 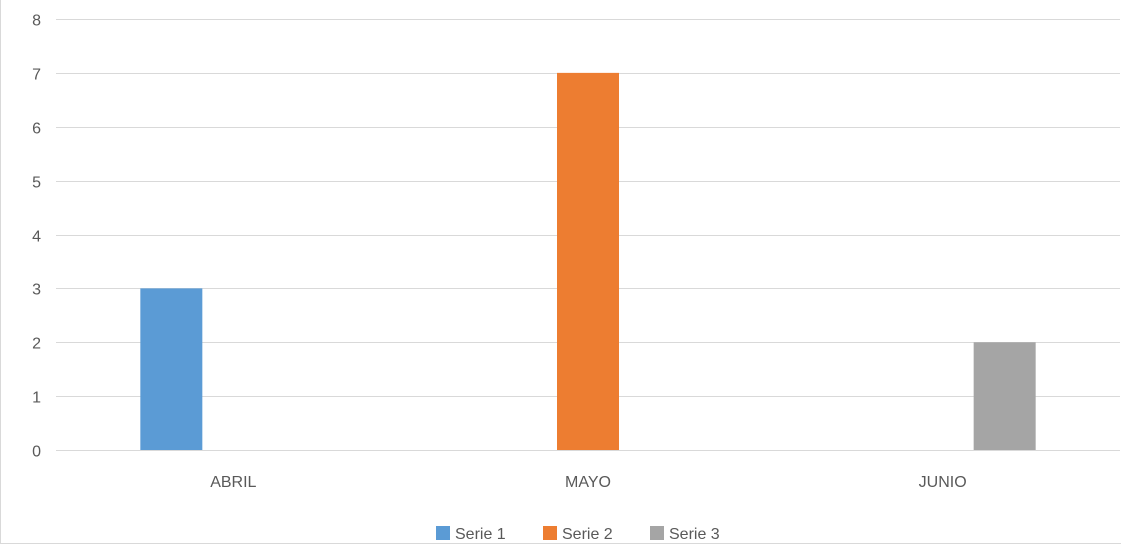 I want to click on y-axis-ticks: 0 1 2 3 4 5 6 7 8, so click(x=36, y=237).